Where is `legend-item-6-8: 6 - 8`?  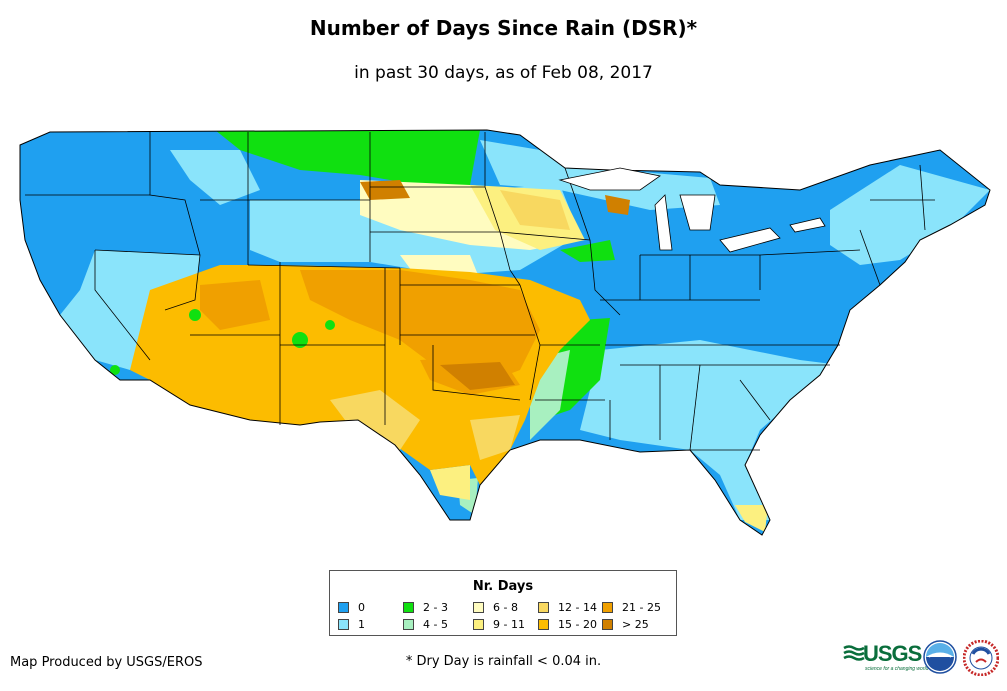
legend-item-6-8: 6 - 8 is located at coordinates (495, 608).